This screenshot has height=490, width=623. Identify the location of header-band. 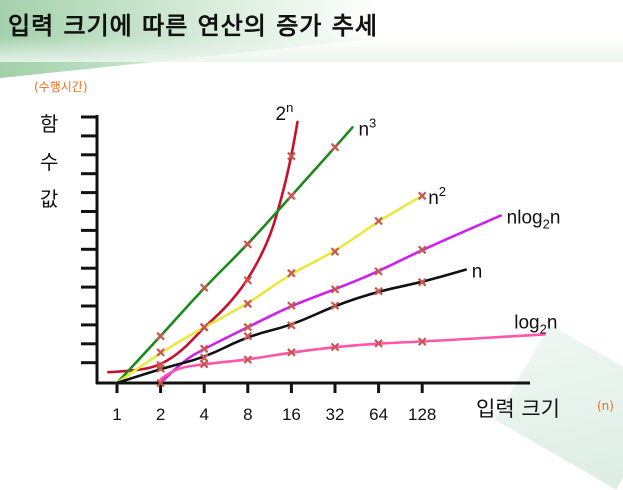
(311, 31).